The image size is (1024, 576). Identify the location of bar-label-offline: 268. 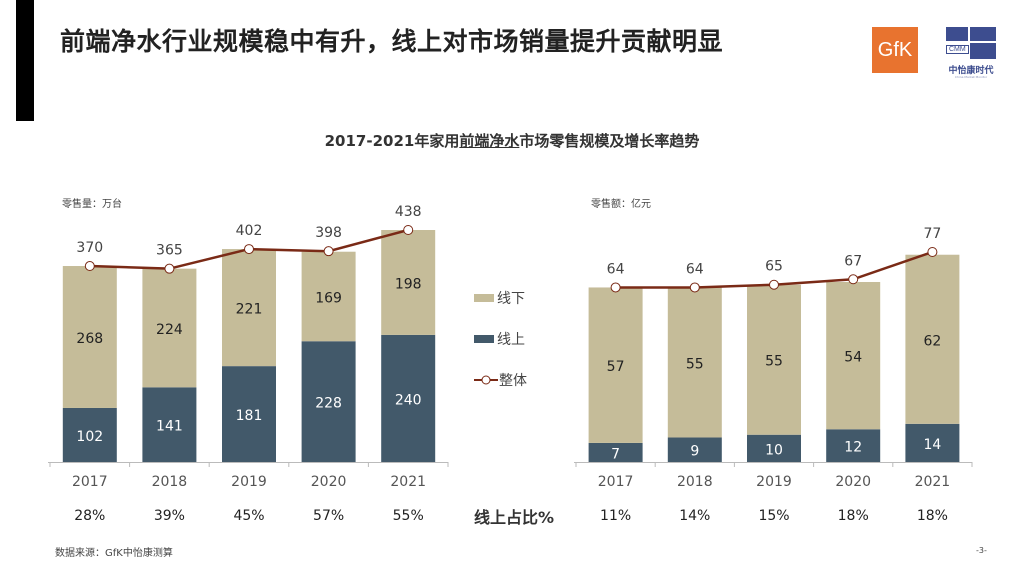
(89, 339).